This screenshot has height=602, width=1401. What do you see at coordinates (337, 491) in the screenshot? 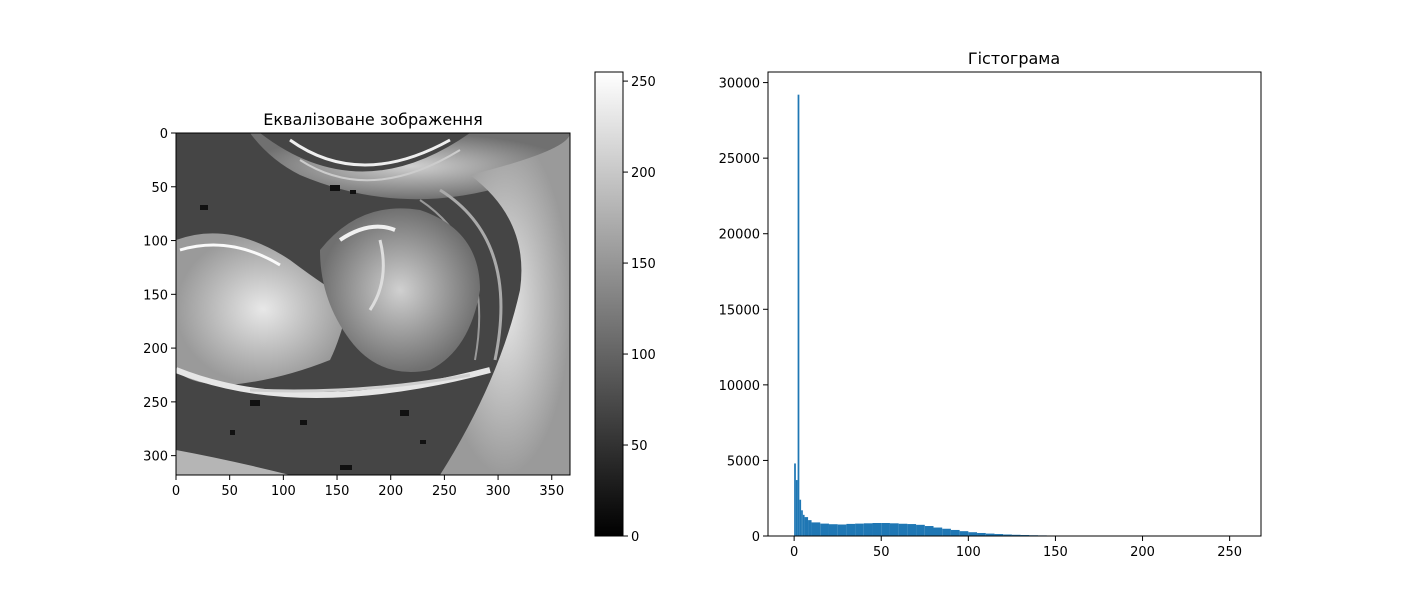
I see `image-x-tick-label: 150` at bounding box center [337, 491].